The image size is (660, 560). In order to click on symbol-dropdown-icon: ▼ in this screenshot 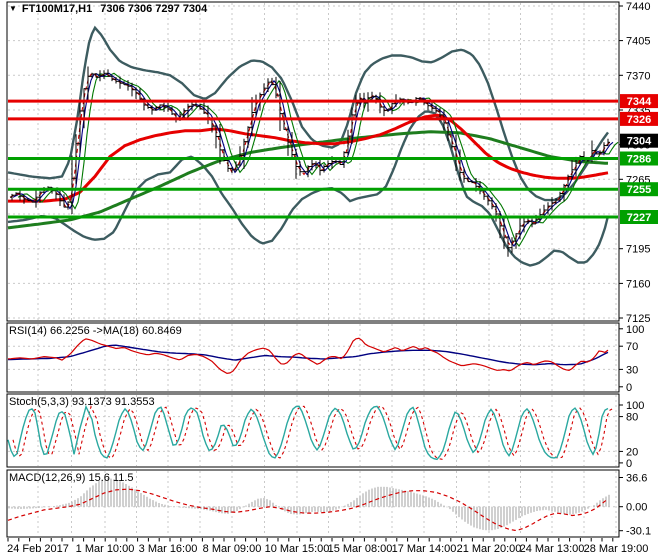, I will do `click(13, 8)`.